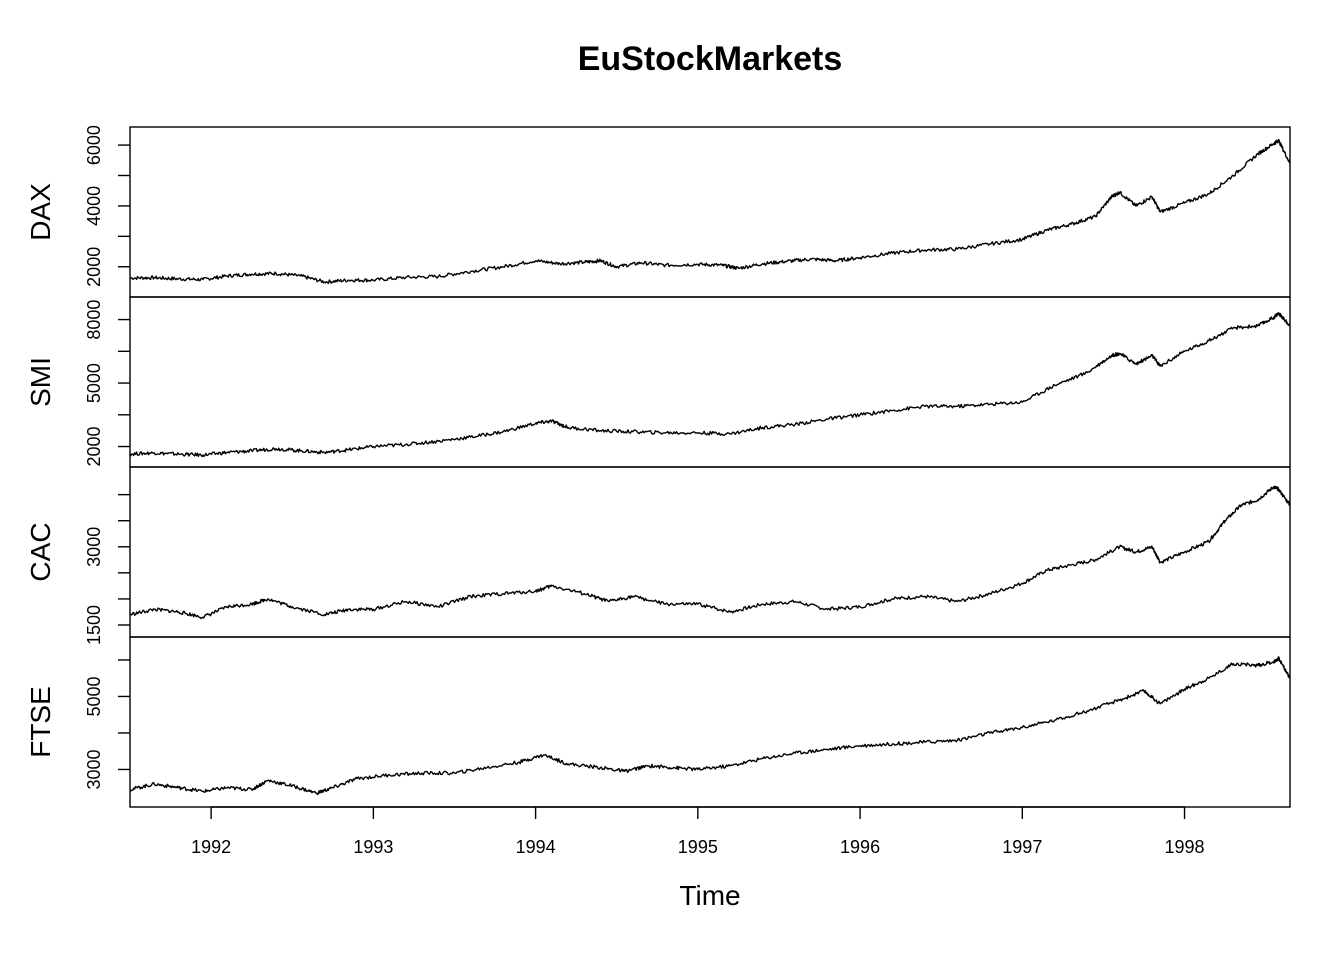 This screenshot has width=1344, height=960. I want to click on panel-label-ftse: FTSE, so click(40, 722).